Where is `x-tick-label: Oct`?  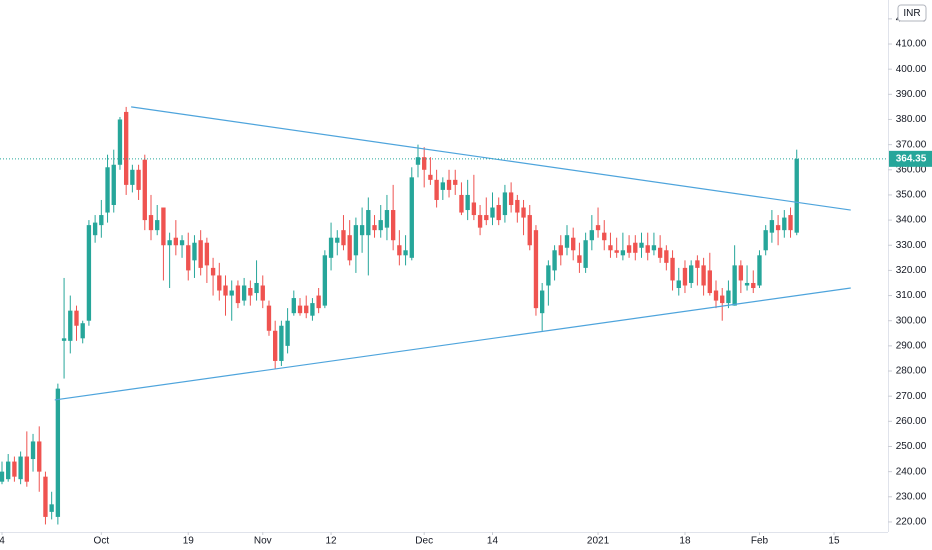
x-tick-label: Oct is located at coordinates (102, 541).